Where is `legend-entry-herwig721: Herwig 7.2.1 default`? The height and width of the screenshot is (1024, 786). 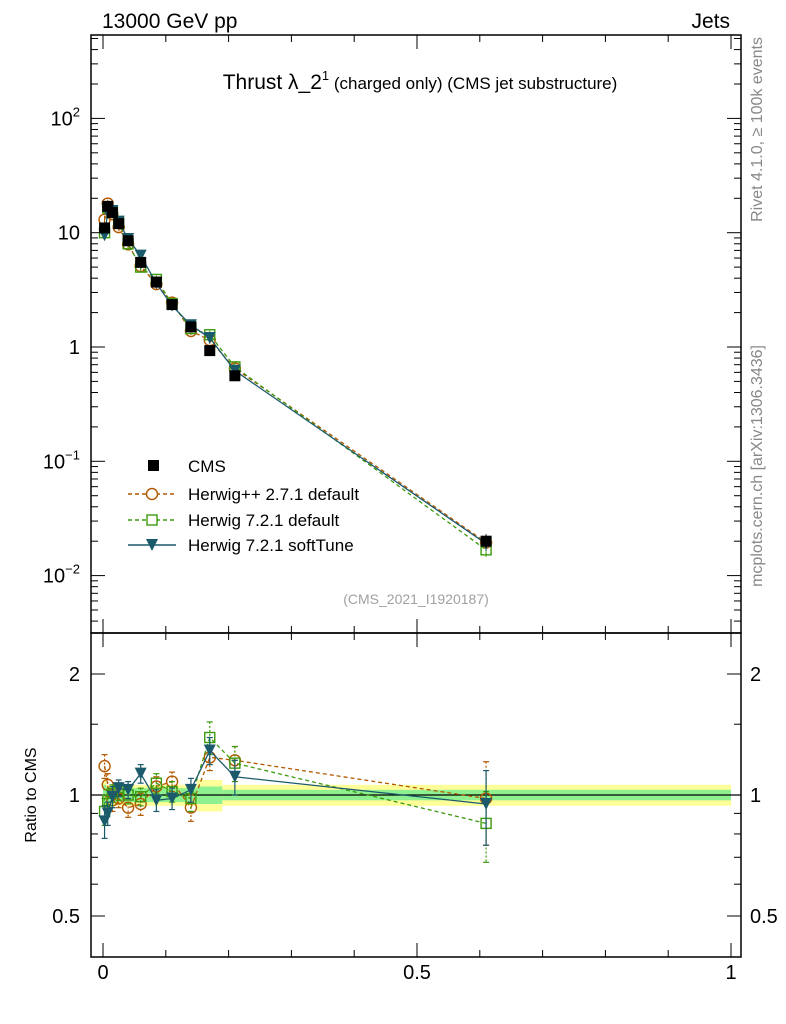 legend-entry-herwig721: Herwig 7.2.1 default is located at coordinates (233, 520).